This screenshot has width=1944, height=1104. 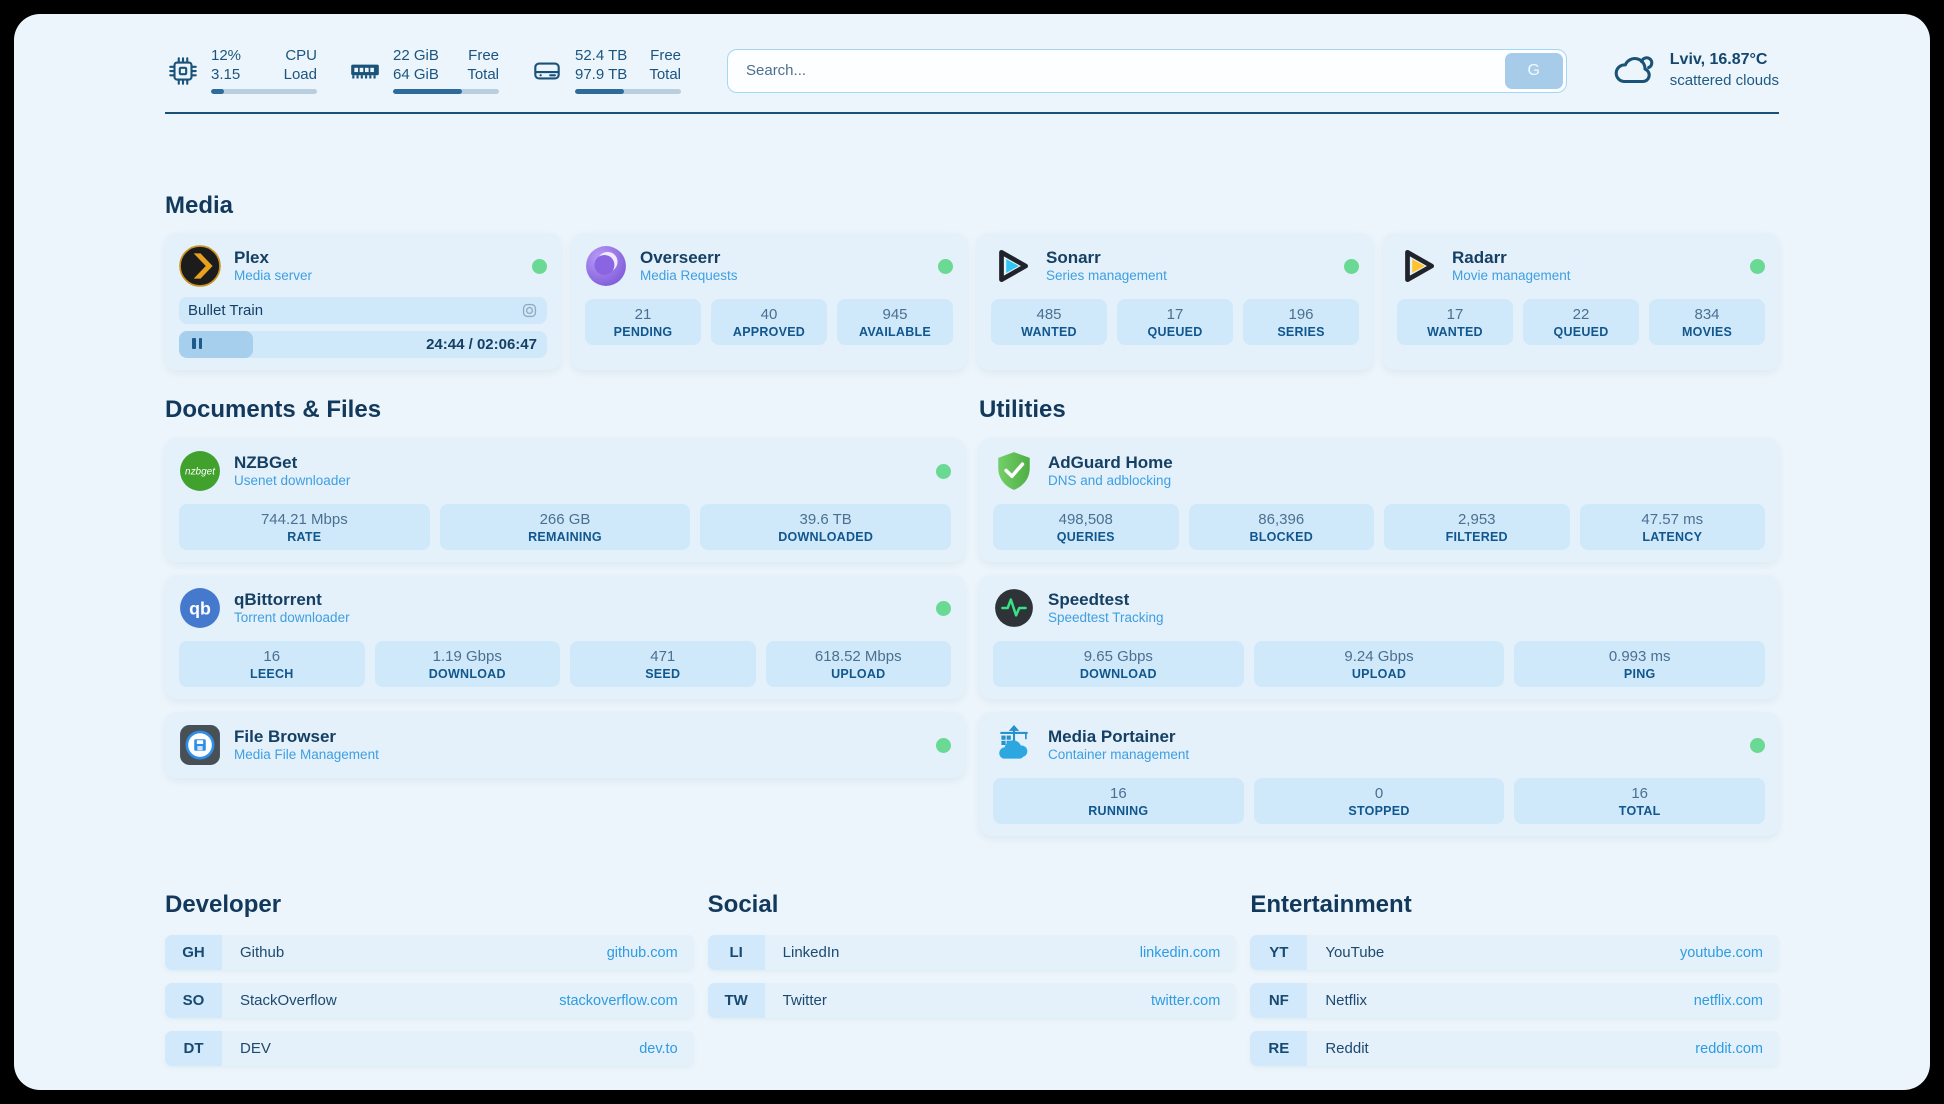 What do you see at coordinates (1347, 1048) in the screenshot?
I see `link-name: Reddit` at bounding box center [1347, 1048].